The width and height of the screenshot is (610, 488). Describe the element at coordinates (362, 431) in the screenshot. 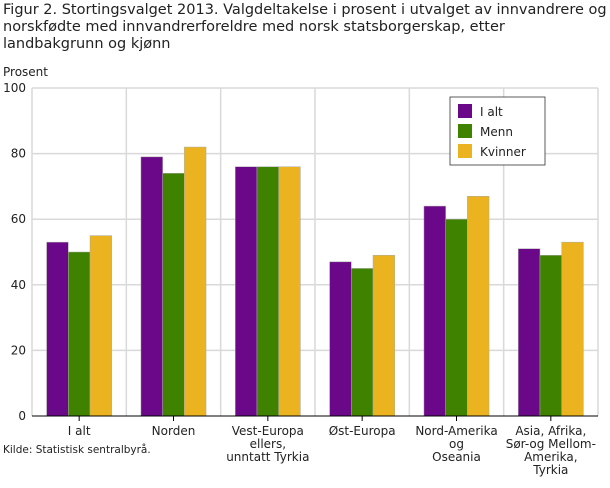

I see `x-tick-label: Øst-Europa` at that location.